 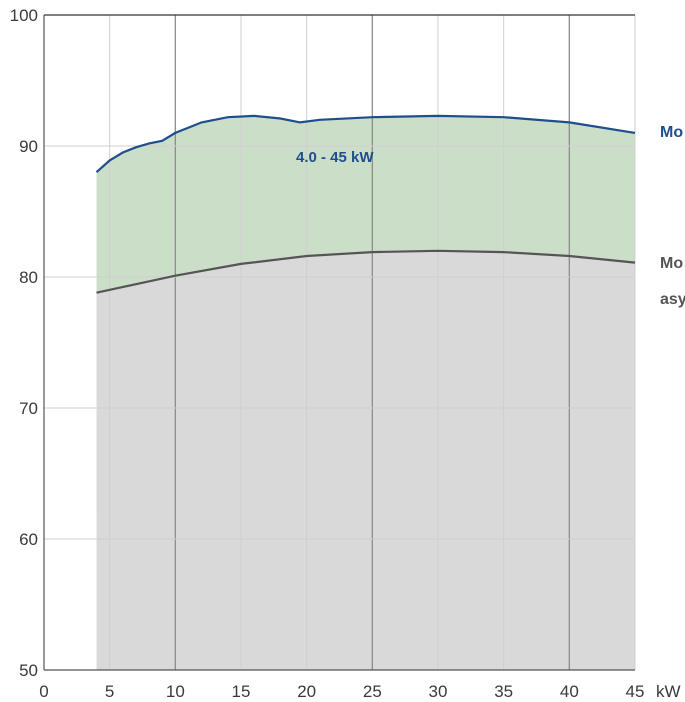 I want to click on series-line-lower, so click(x=366, y=271).